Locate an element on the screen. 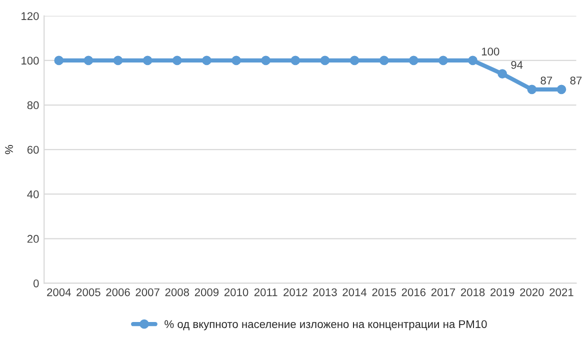 The width and height of the screenshot is (588, 354). x-tick-label: 2004 is located at coordinates (59, 292).